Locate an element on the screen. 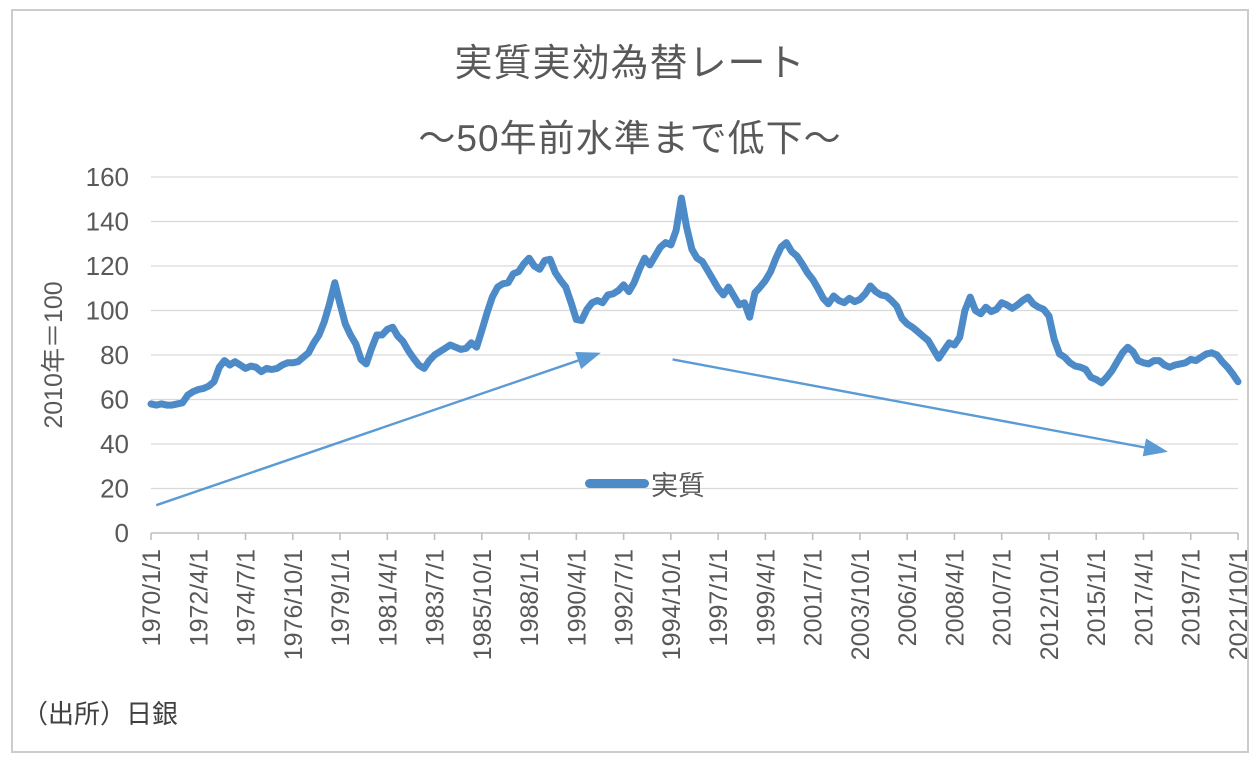  y-tick-label: 100 is located at coordinates (107, 311).